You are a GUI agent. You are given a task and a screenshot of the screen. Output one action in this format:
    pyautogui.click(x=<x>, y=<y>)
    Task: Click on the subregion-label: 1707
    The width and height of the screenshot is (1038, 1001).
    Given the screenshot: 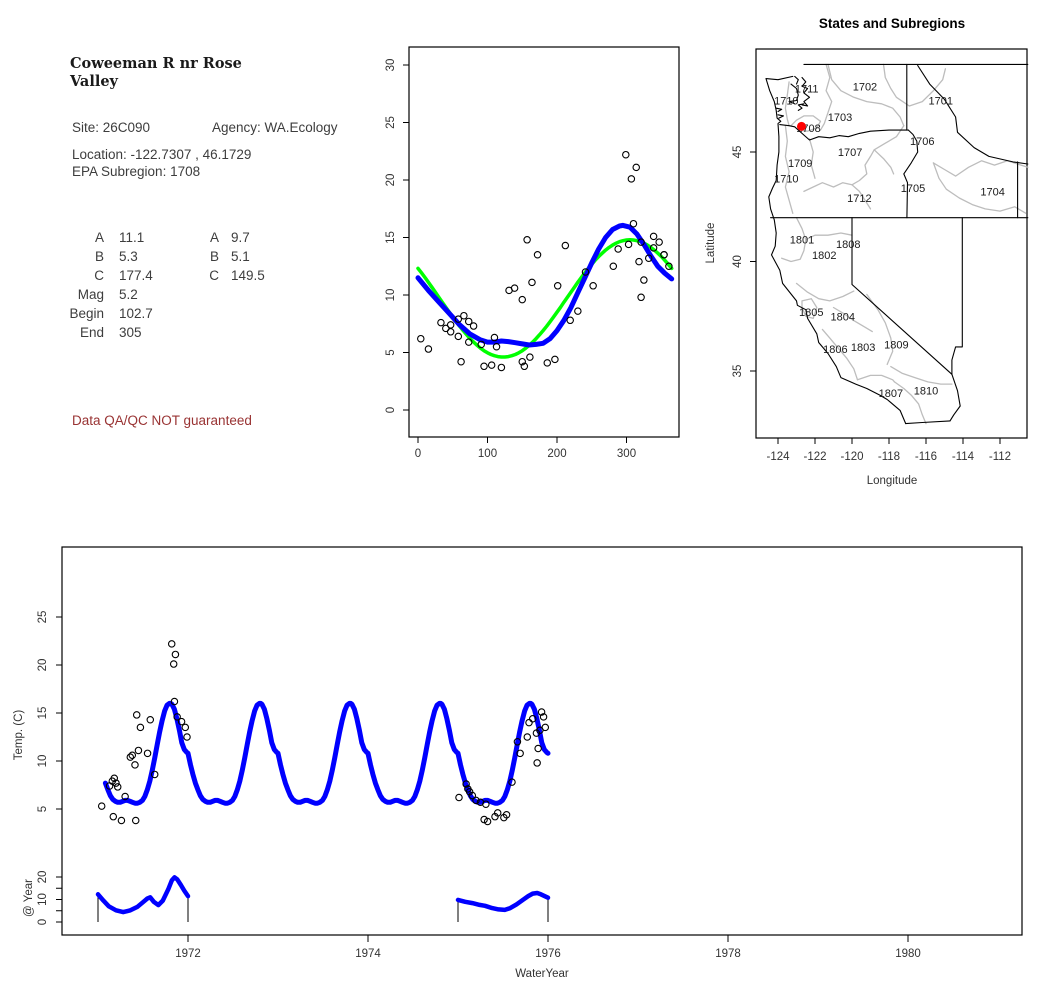 What is the action you would take?
    pyautogui.click(x=850, y=153)
    